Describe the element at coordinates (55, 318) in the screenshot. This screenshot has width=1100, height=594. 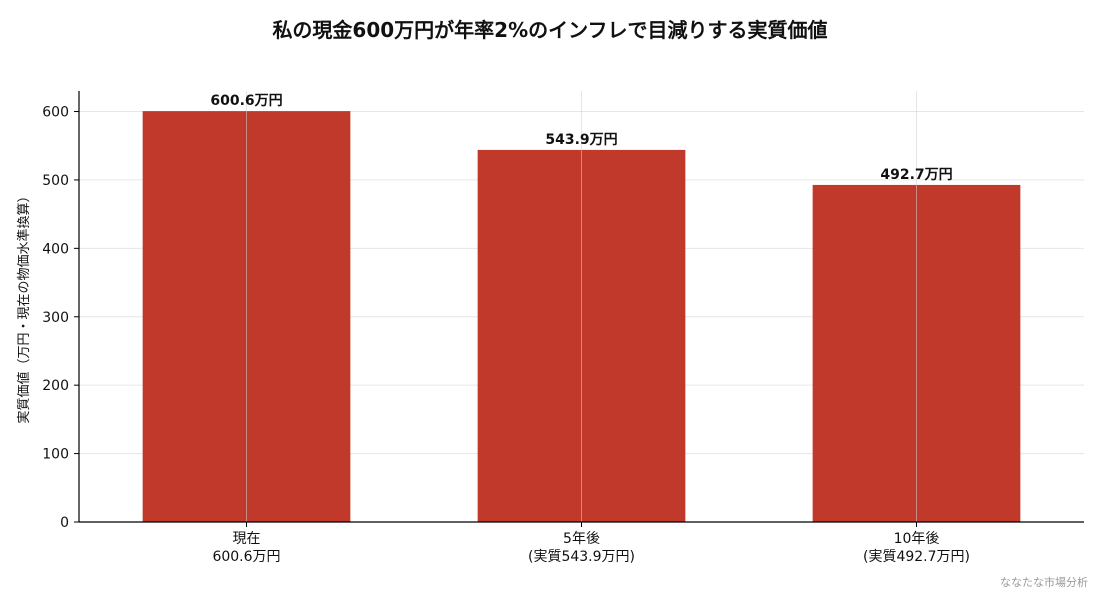
I see `y-tick-label: 300` at that location.